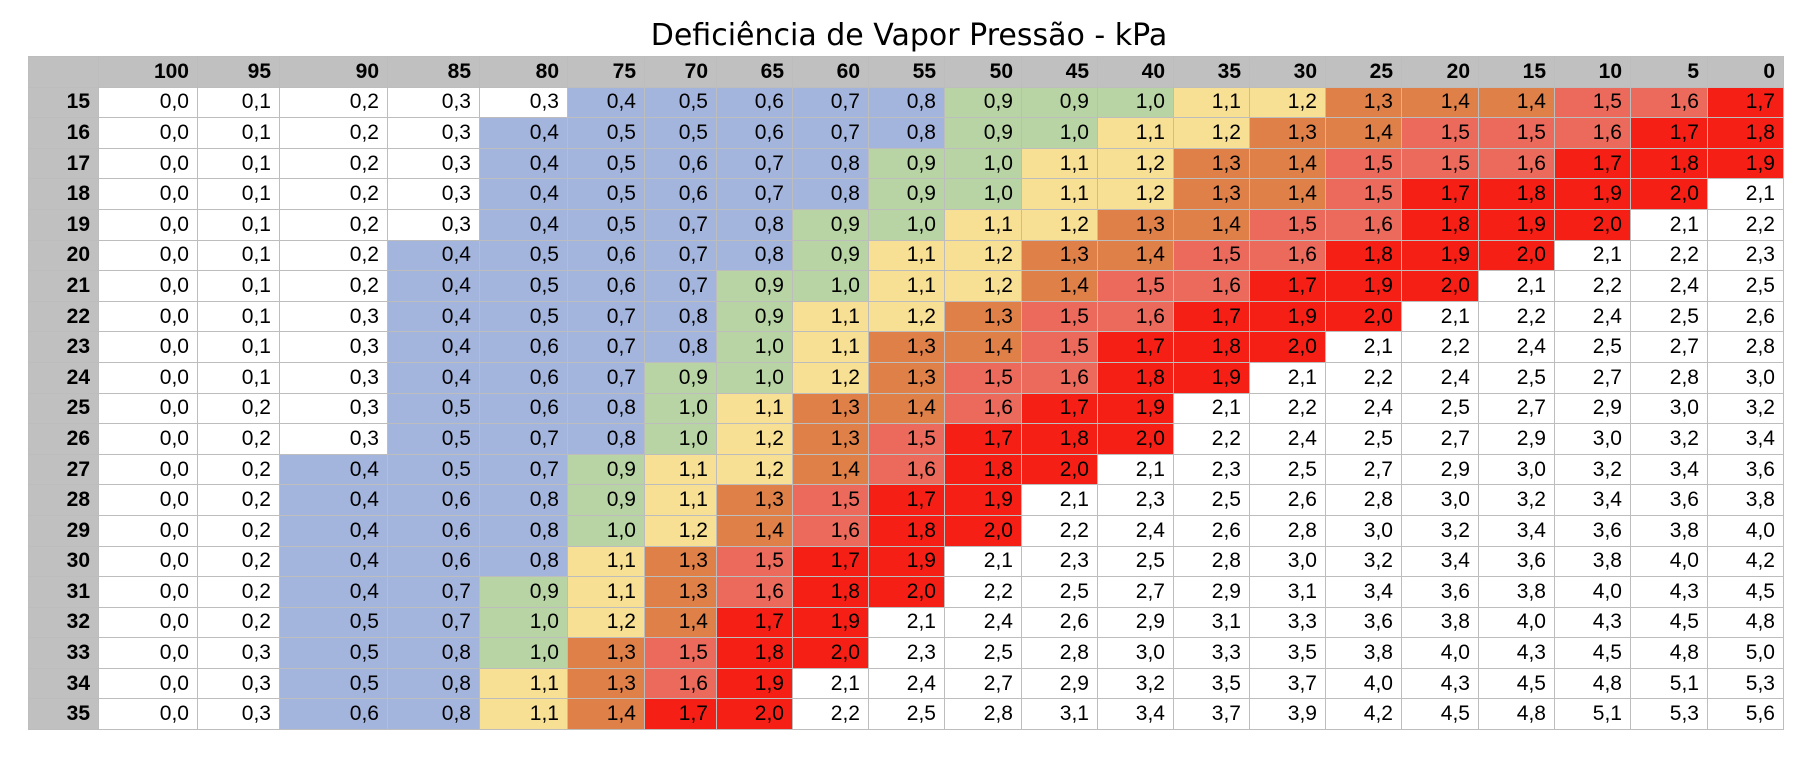 The width and height of the screenshot is (1818, 768). What do you see at coordinates (1745, 561) in the screenshot?
I see `data-cell: 4,2` at bounding box center [1745, 561].